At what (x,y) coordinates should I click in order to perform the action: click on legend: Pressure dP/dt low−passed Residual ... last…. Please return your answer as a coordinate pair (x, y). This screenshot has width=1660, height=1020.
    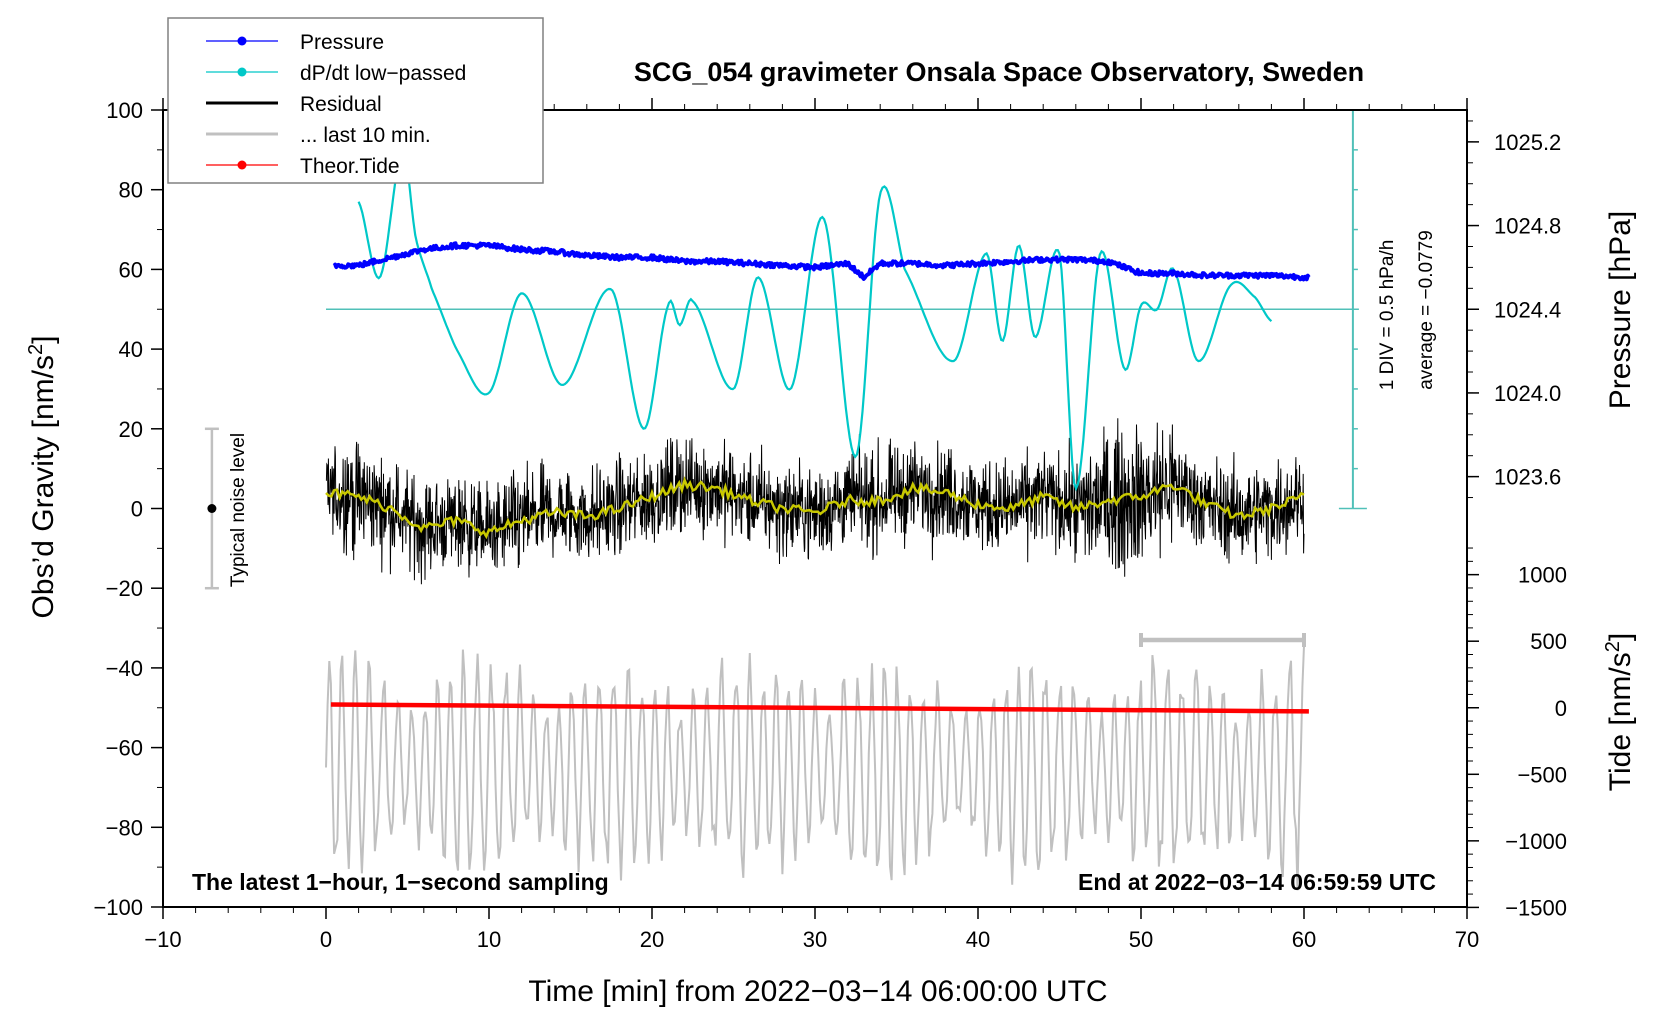
    Looking at the image, I should click on (355, 100).